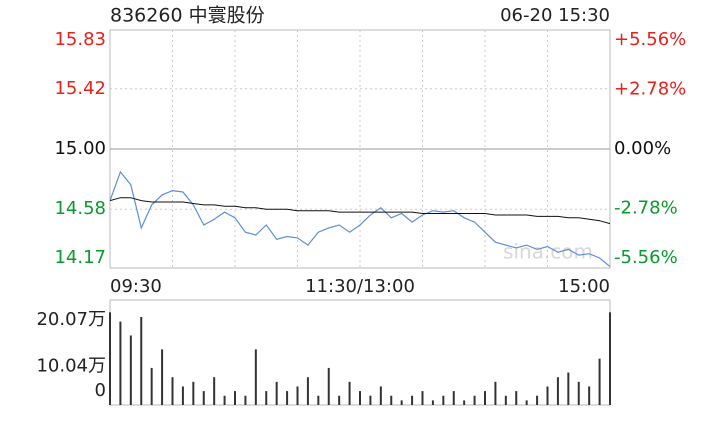 This screenshot has width=720, height=424. I want to click on x-tick-label: 15:00, so click(584, 286).